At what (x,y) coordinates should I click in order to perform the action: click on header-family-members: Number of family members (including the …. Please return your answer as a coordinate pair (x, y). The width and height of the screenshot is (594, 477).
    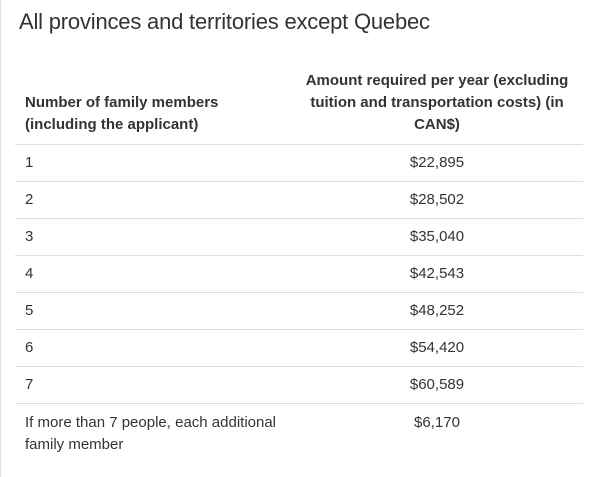
    Looking at the image, I should click on (153, 98).